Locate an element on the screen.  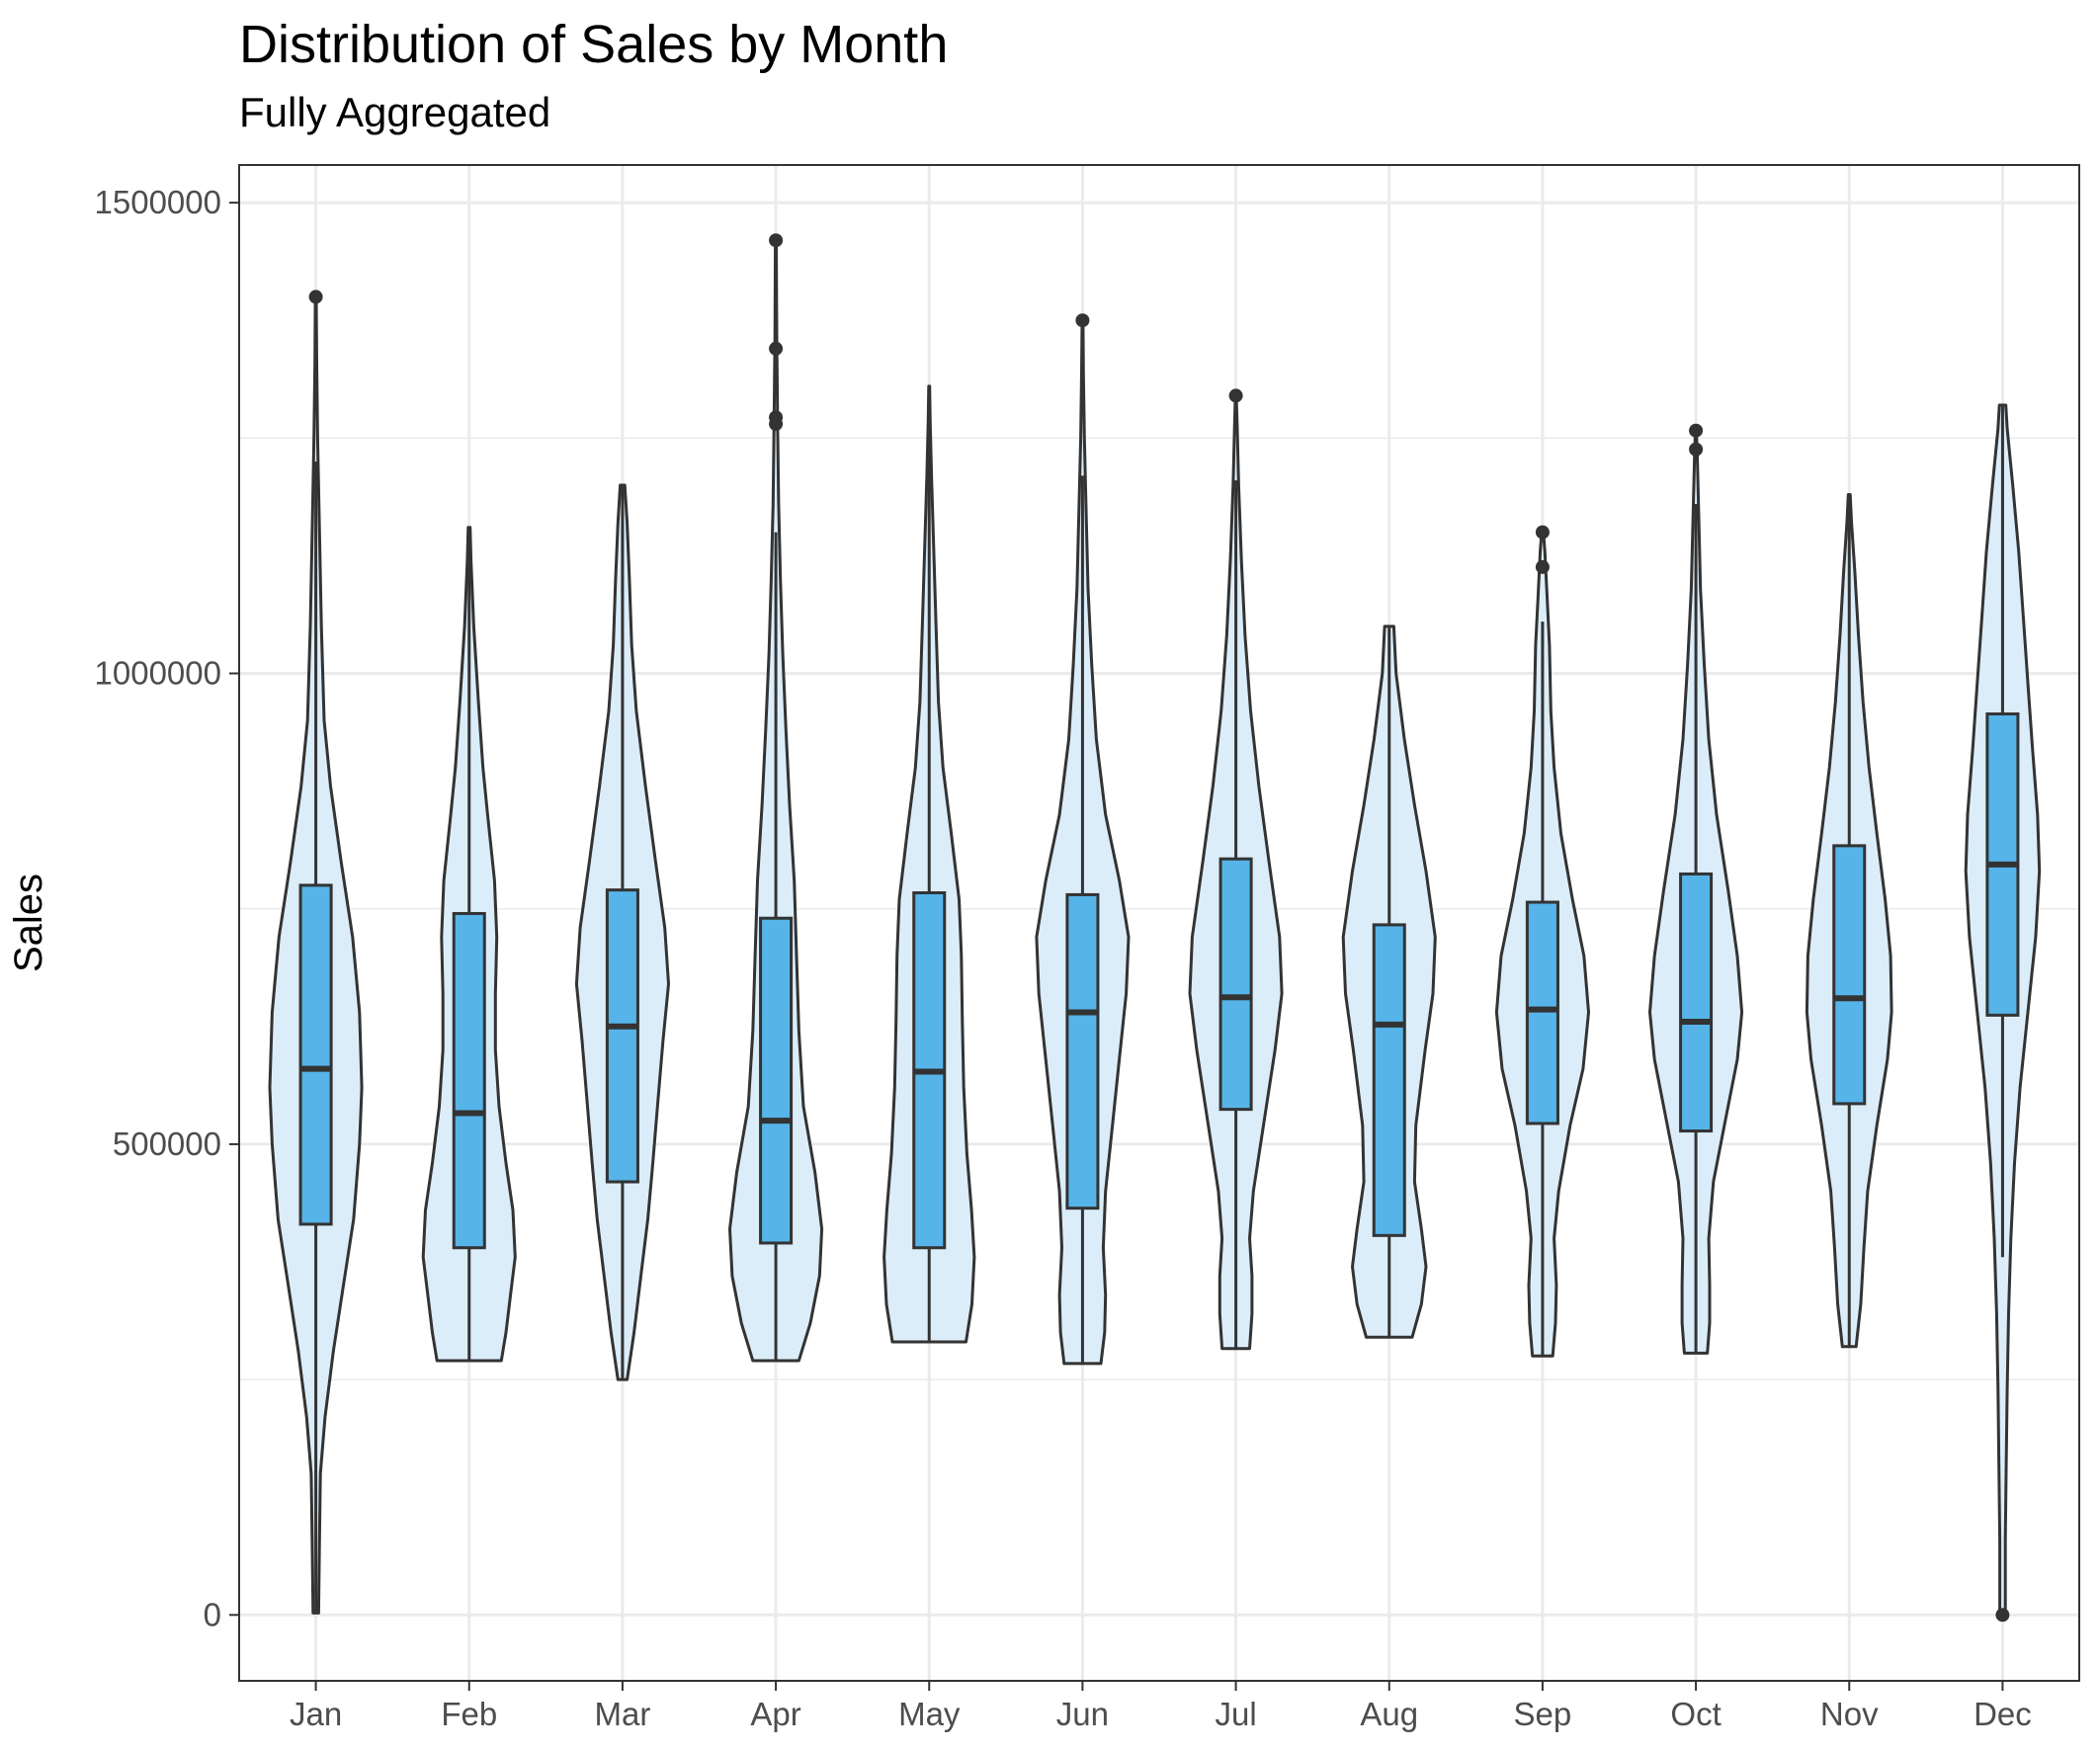
violin-mar is located at coordinates (622, 932).